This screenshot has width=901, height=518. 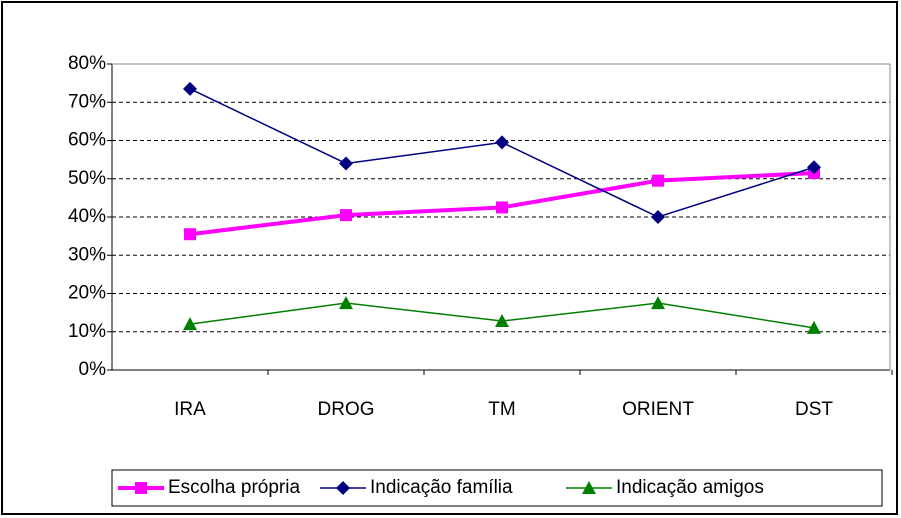 What do you see at coordinates (658, 409) in the screenshot?
I see `x-tick-label: ORIENT` at bounding box center [658, 409].